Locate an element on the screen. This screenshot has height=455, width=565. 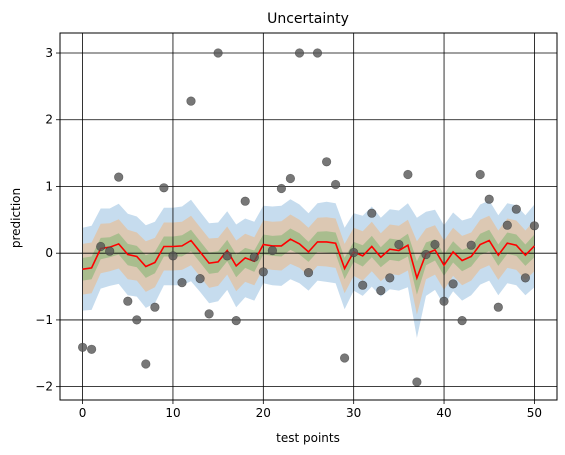
x-tick-label: 0 is located at coordinates (83, 413).